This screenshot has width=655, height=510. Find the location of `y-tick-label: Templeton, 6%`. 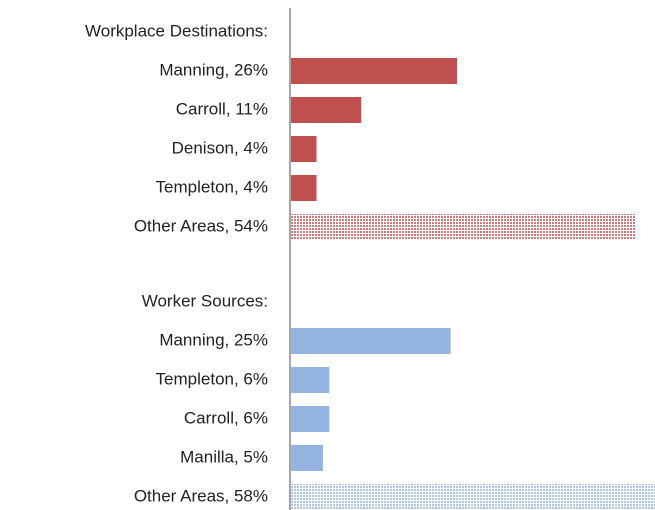

y-tick-label: Templeton, 6% is located at coordinates (212, 378).